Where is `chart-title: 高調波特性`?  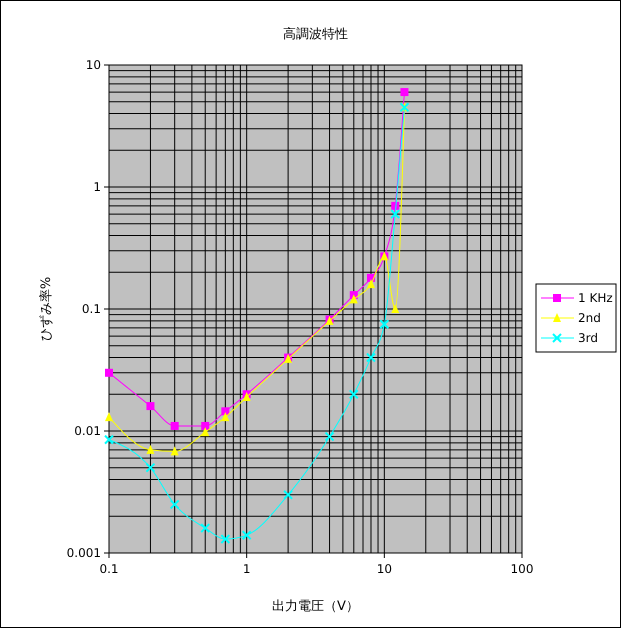 chart-title: 高調波特性 is located at coordinates (315, 34).